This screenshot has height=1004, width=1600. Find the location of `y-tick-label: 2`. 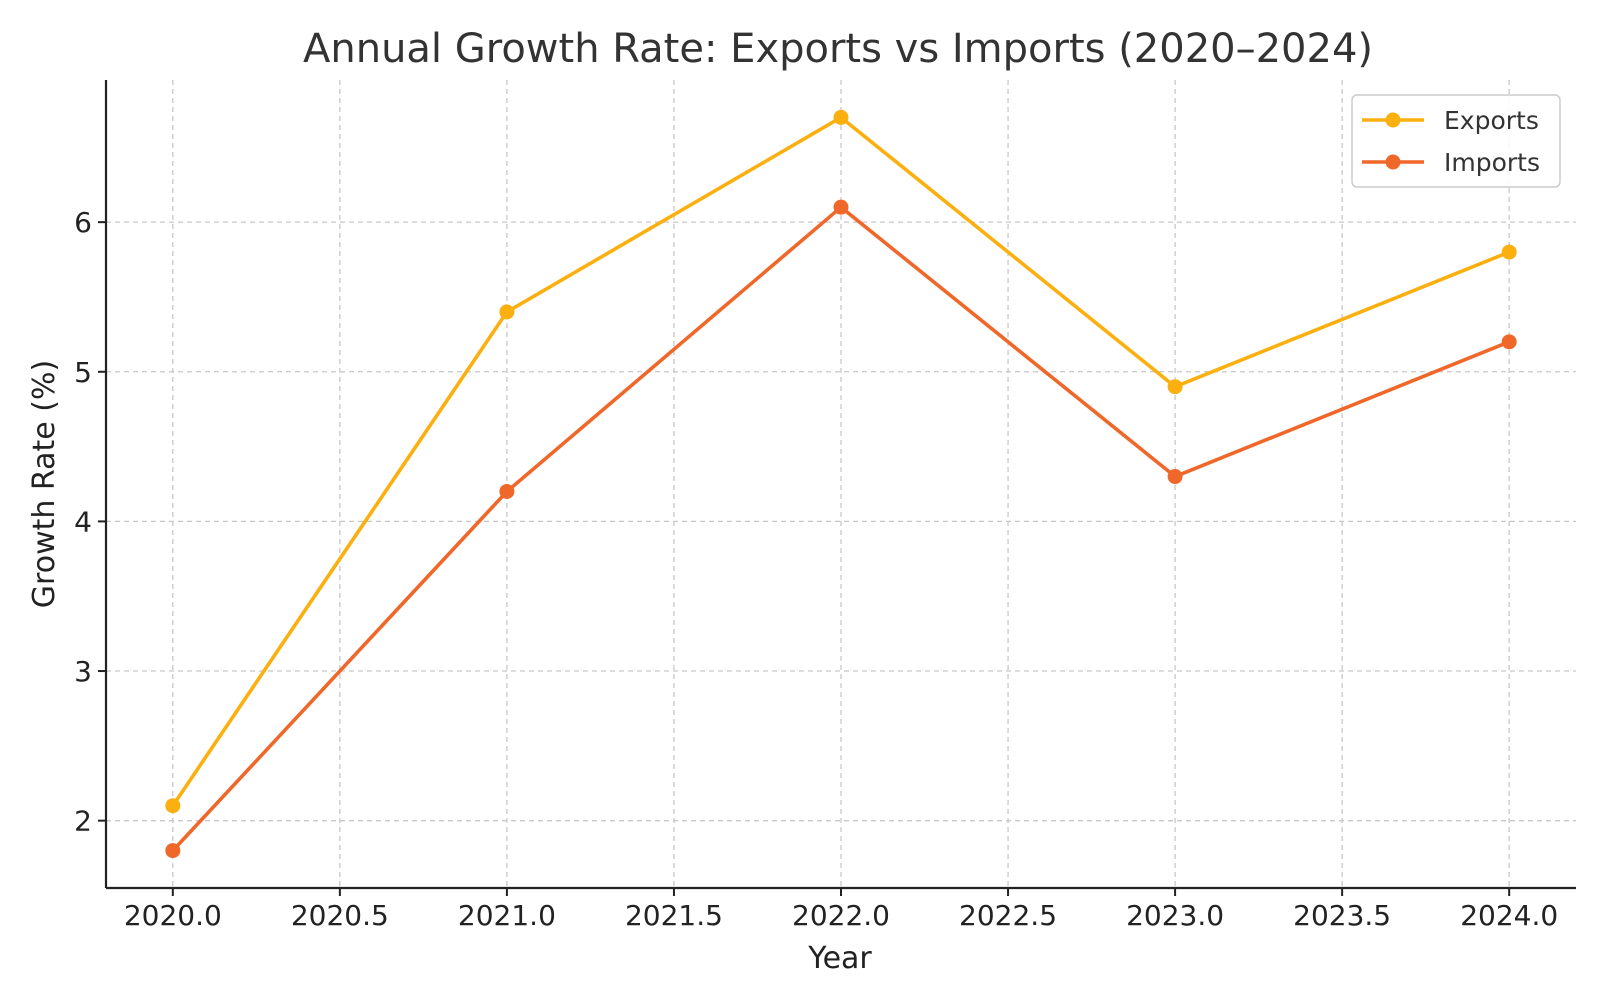

y-tick-label: 2 is located at coordinates (83, 821).